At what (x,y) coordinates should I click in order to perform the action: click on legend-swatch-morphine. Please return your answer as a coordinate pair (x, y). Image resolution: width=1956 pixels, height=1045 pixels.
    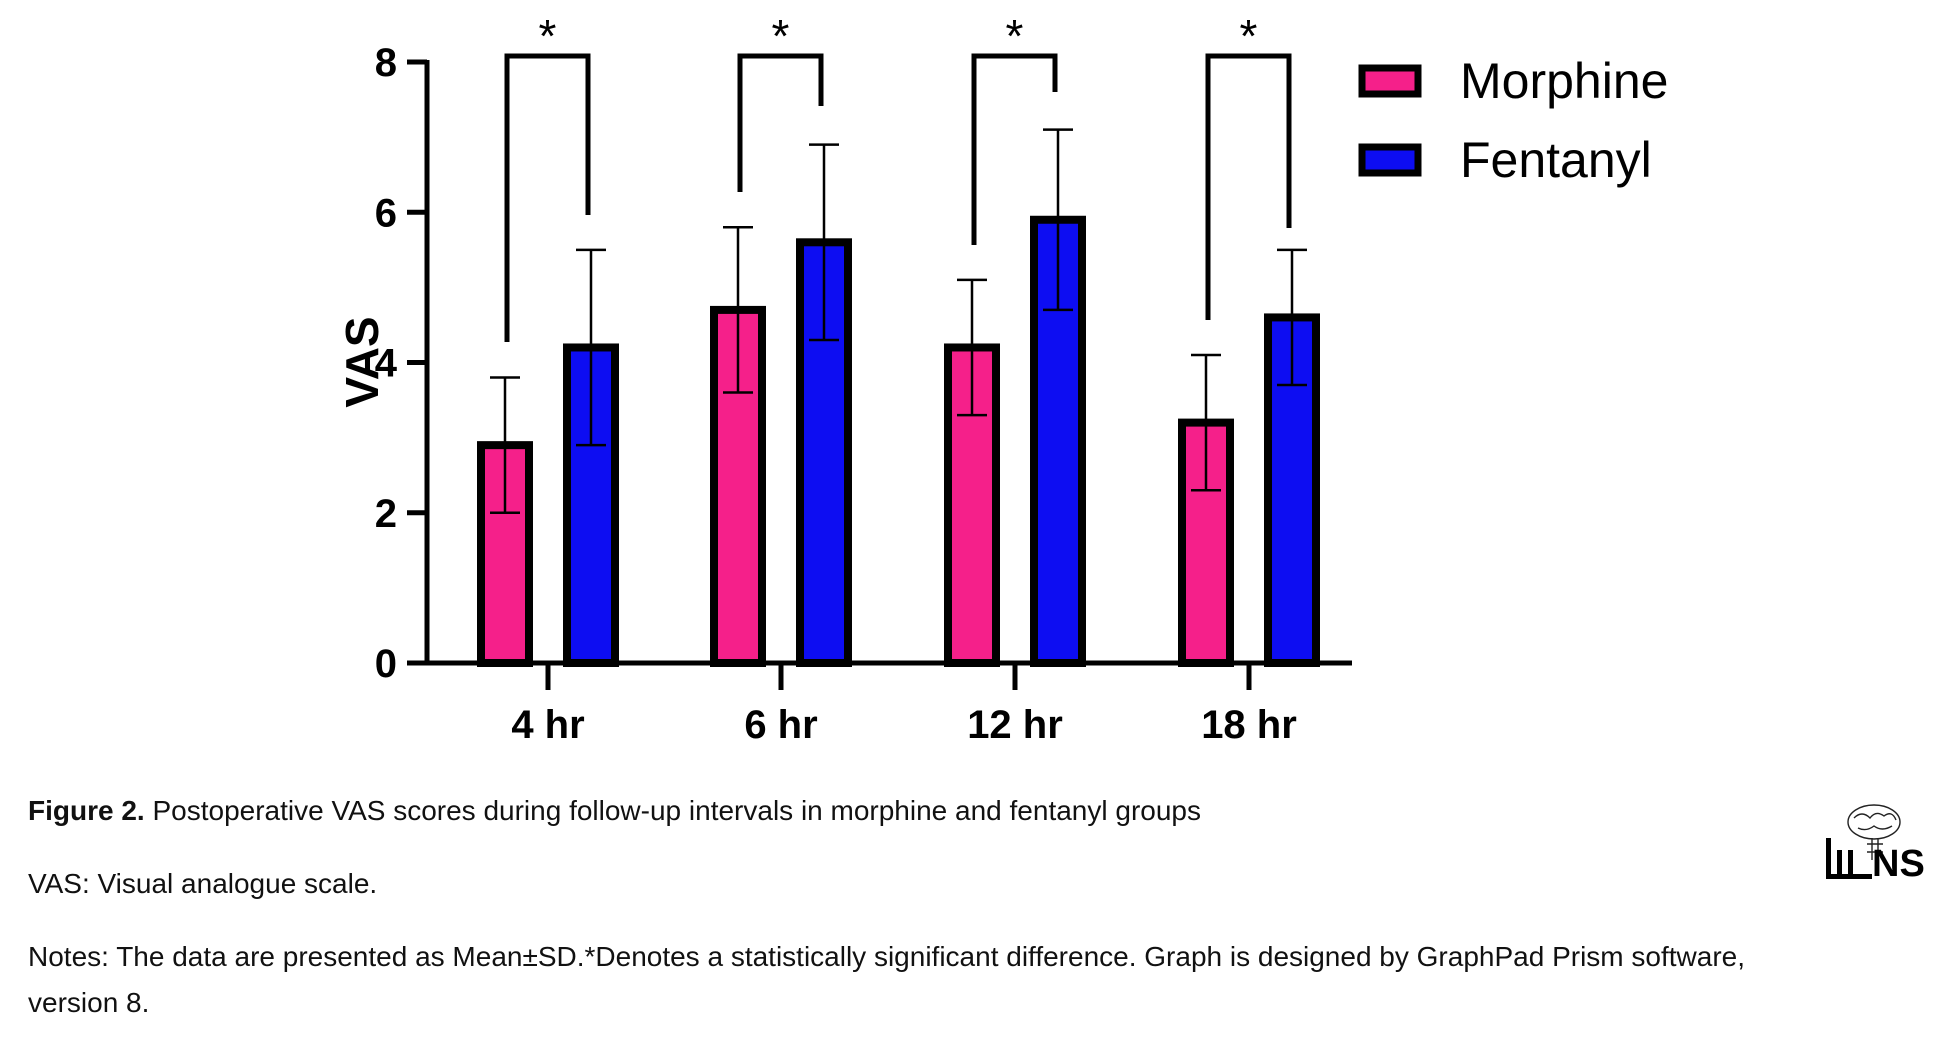
    Looking at the image, I should click on (1390, 81).